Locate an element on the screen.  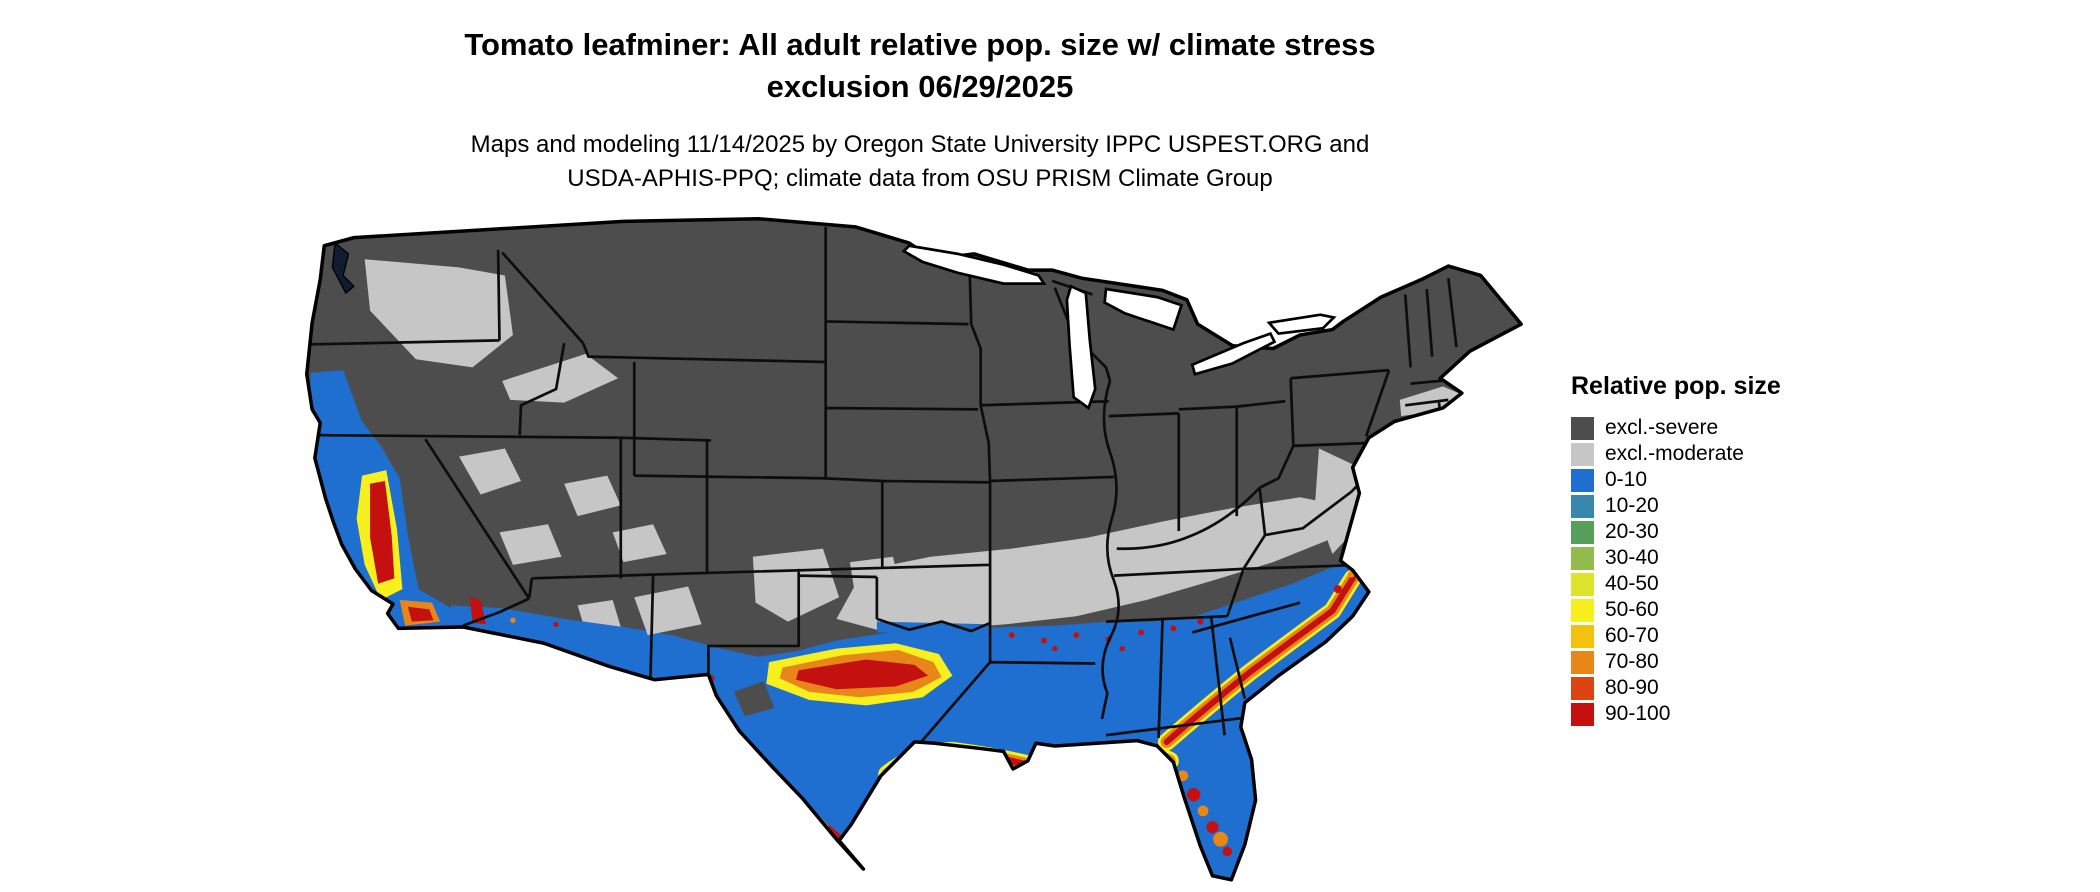
legend-item: 10-20 is located at coordinates (1721, 506).